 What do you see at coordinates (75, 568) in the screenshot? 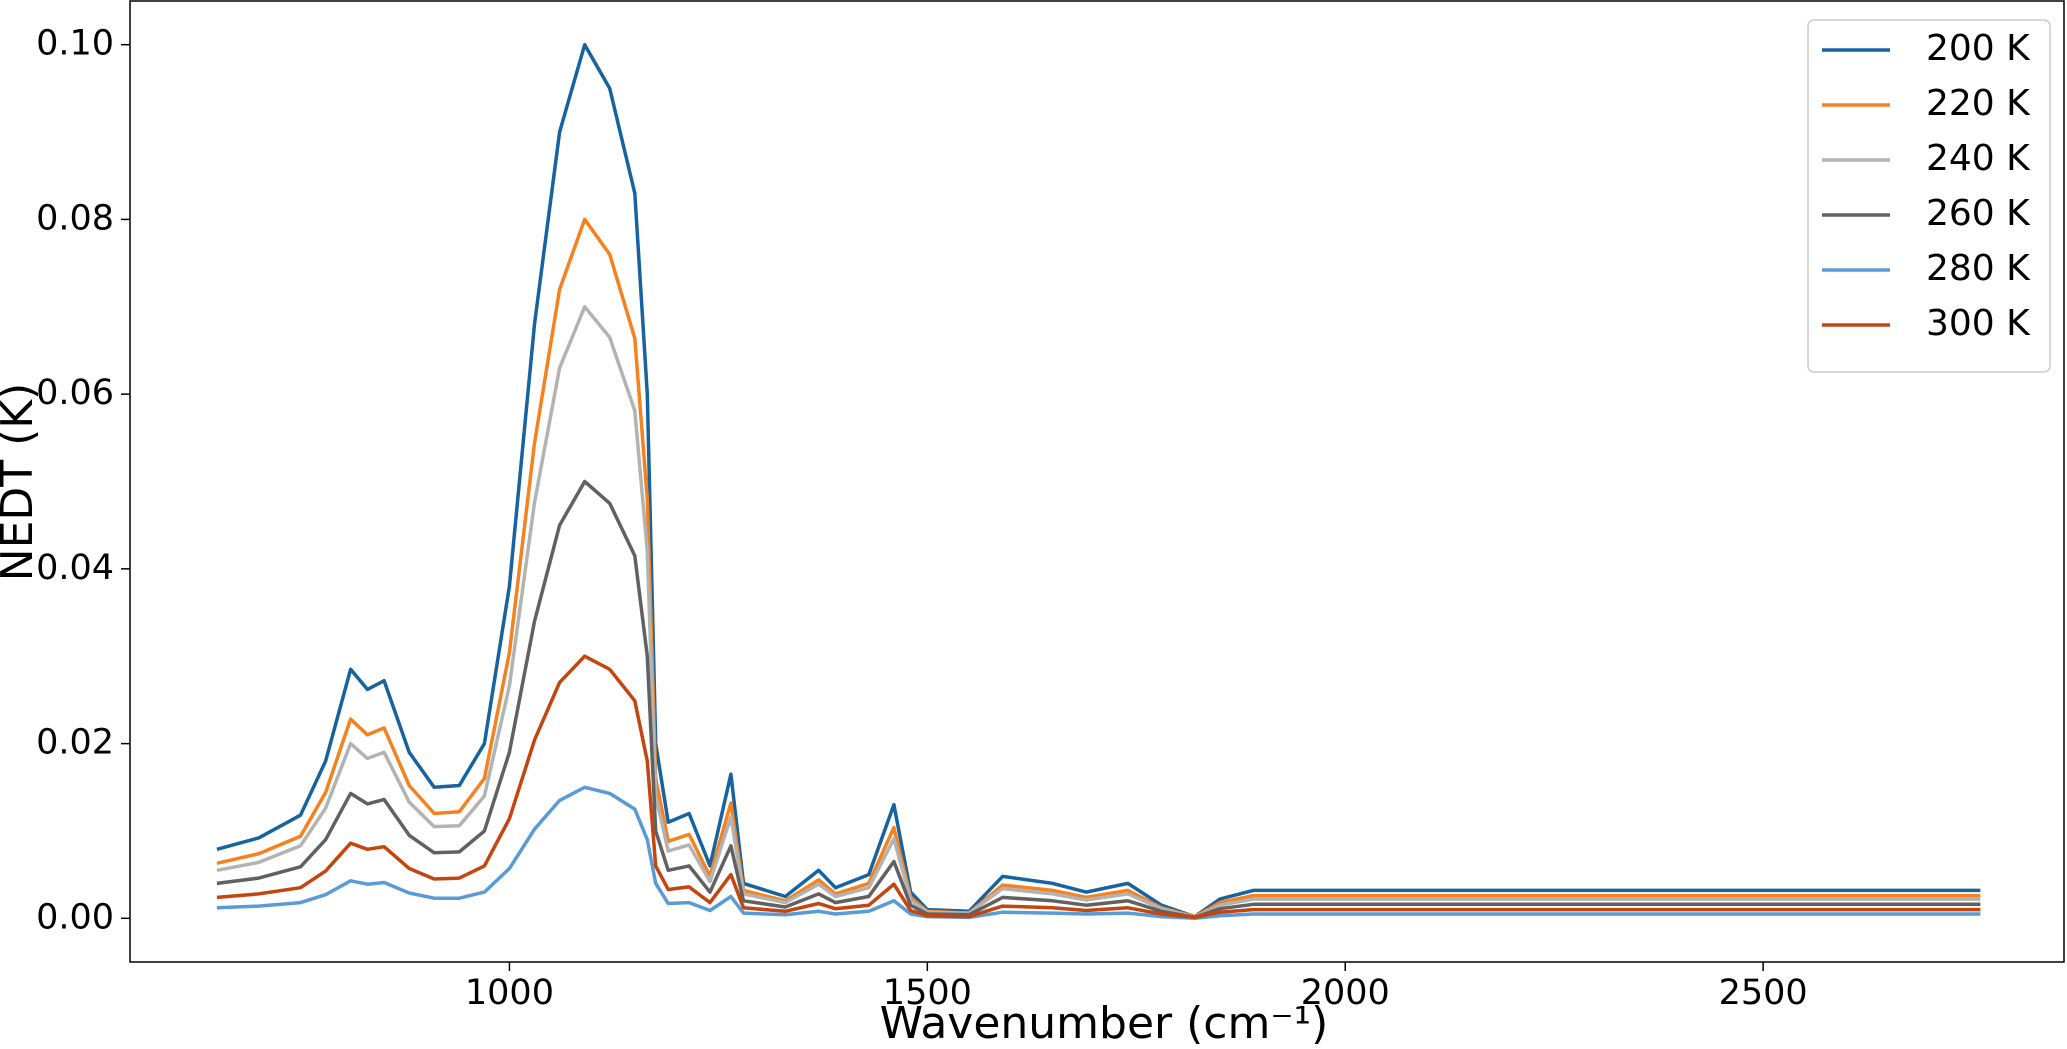
I see `y-tick-label: 0.04` at bounding box center [75, 568].